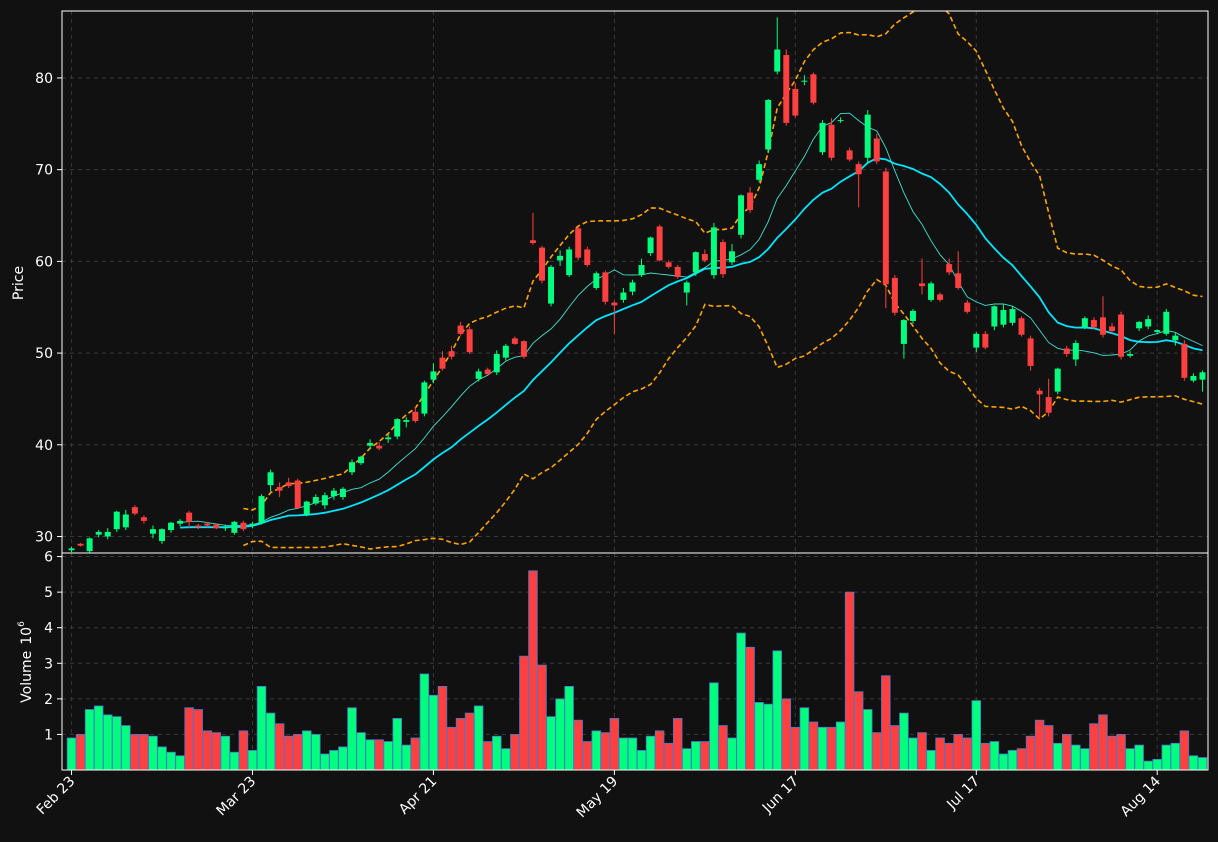 The width and height of the screenshot is (1218, 842). What do you see at coordinates (19, 283) in the screenshot?
I see `price-axis-label: Price` at bounding box center [19, 283].